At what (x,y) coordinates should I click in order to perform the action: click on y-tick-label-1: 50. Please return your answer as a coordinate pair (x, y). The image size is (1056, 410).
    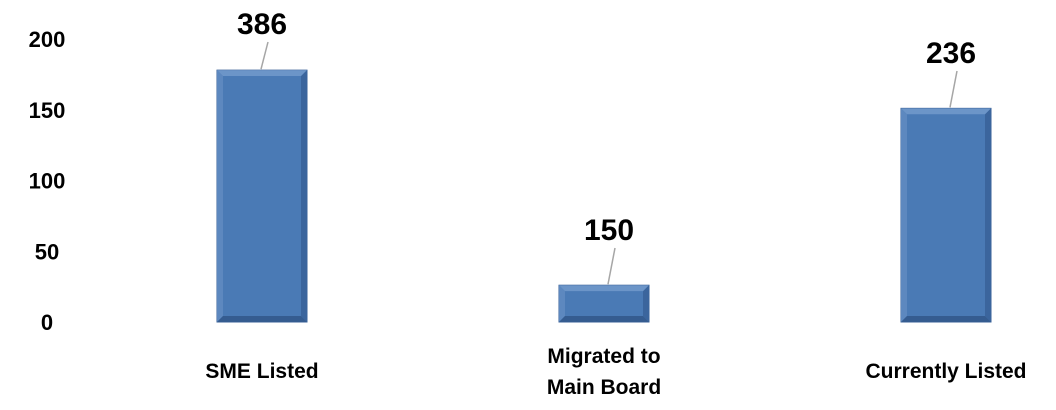
    Looking at the image, I should click on (47, 251).